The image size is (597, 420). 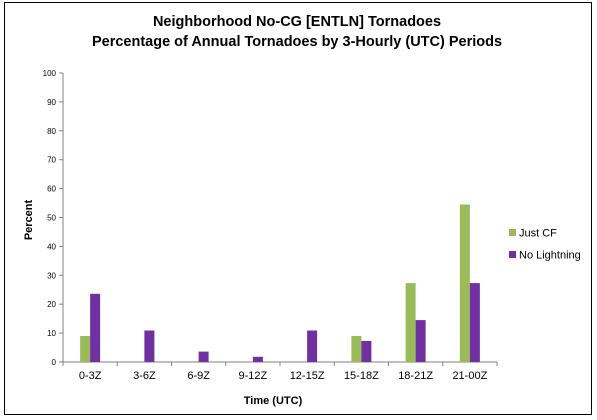 I want to click on y-tick-label: 20, so click(x=51, y=304).